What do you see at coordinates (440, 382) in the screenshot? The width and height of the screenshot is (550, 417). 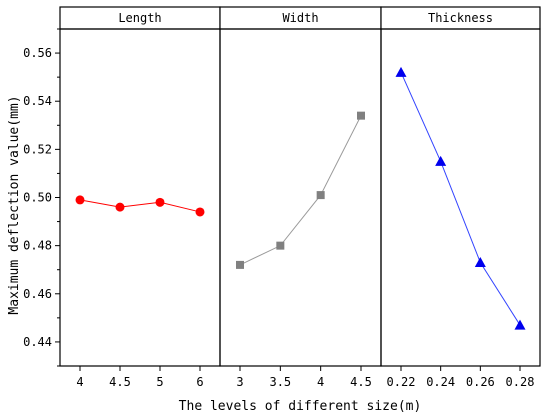 I see `x-tick-label: 0.24` at bounding box center [440, 382].